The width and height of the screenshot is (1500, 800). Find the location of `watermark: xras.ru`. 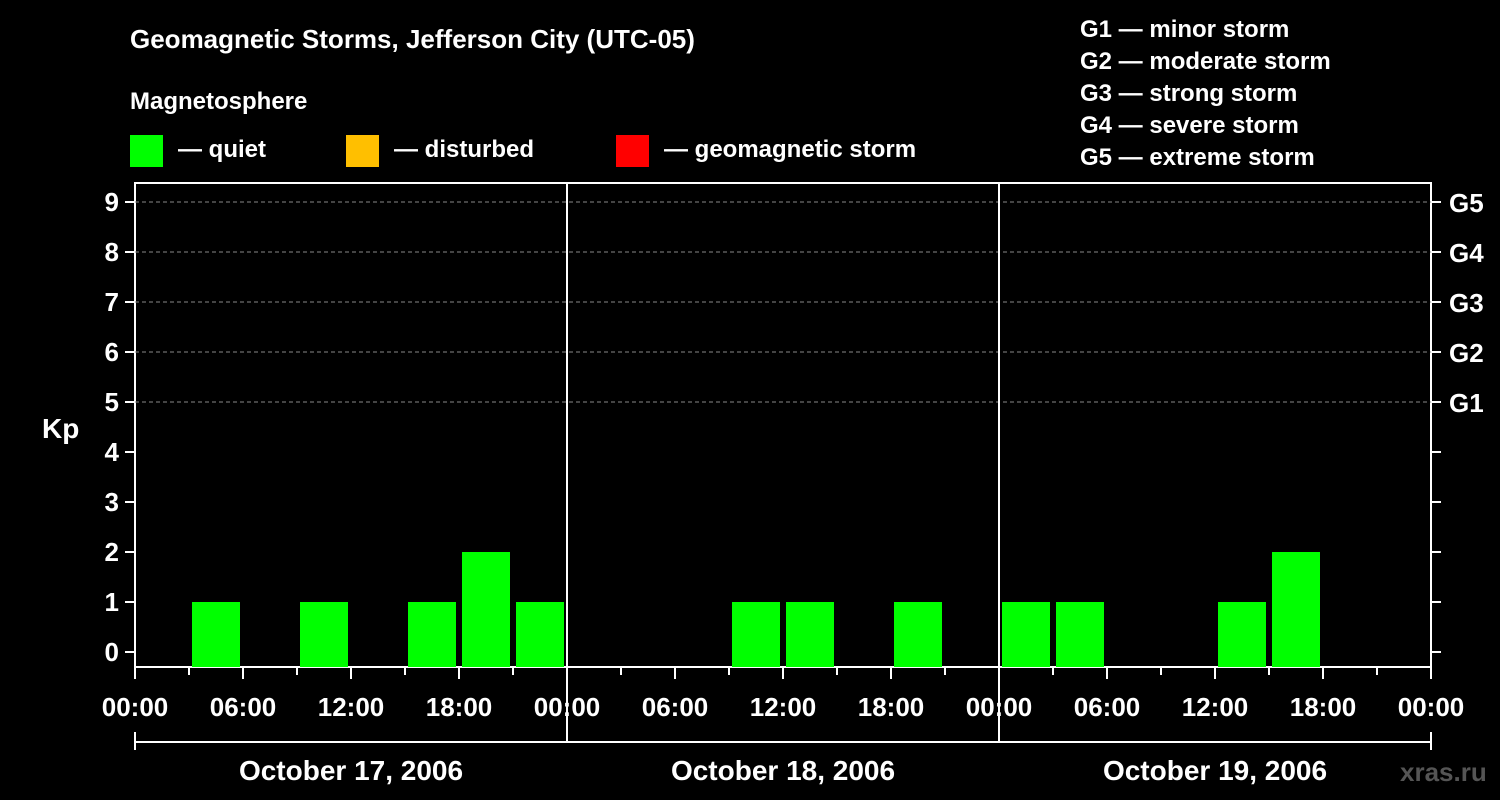

watermark: xras.ru is located at coordinates (1443, 772).